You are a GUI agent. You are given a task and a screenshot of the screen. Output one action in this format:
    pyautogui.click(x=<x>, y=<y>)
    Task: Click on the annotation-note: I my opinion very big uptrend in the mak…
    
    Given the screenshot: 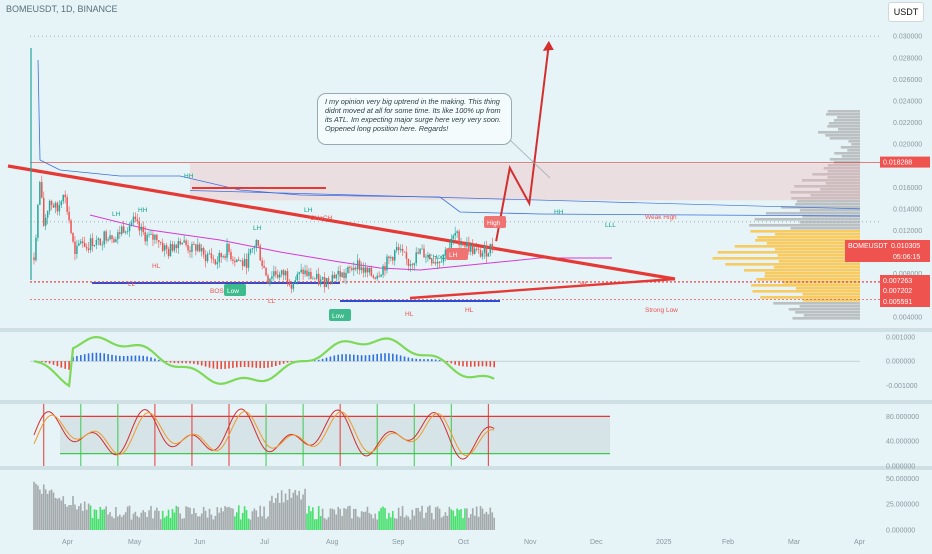 What is the action you would take?
    pyautogui.click(x=414, y=119)
    